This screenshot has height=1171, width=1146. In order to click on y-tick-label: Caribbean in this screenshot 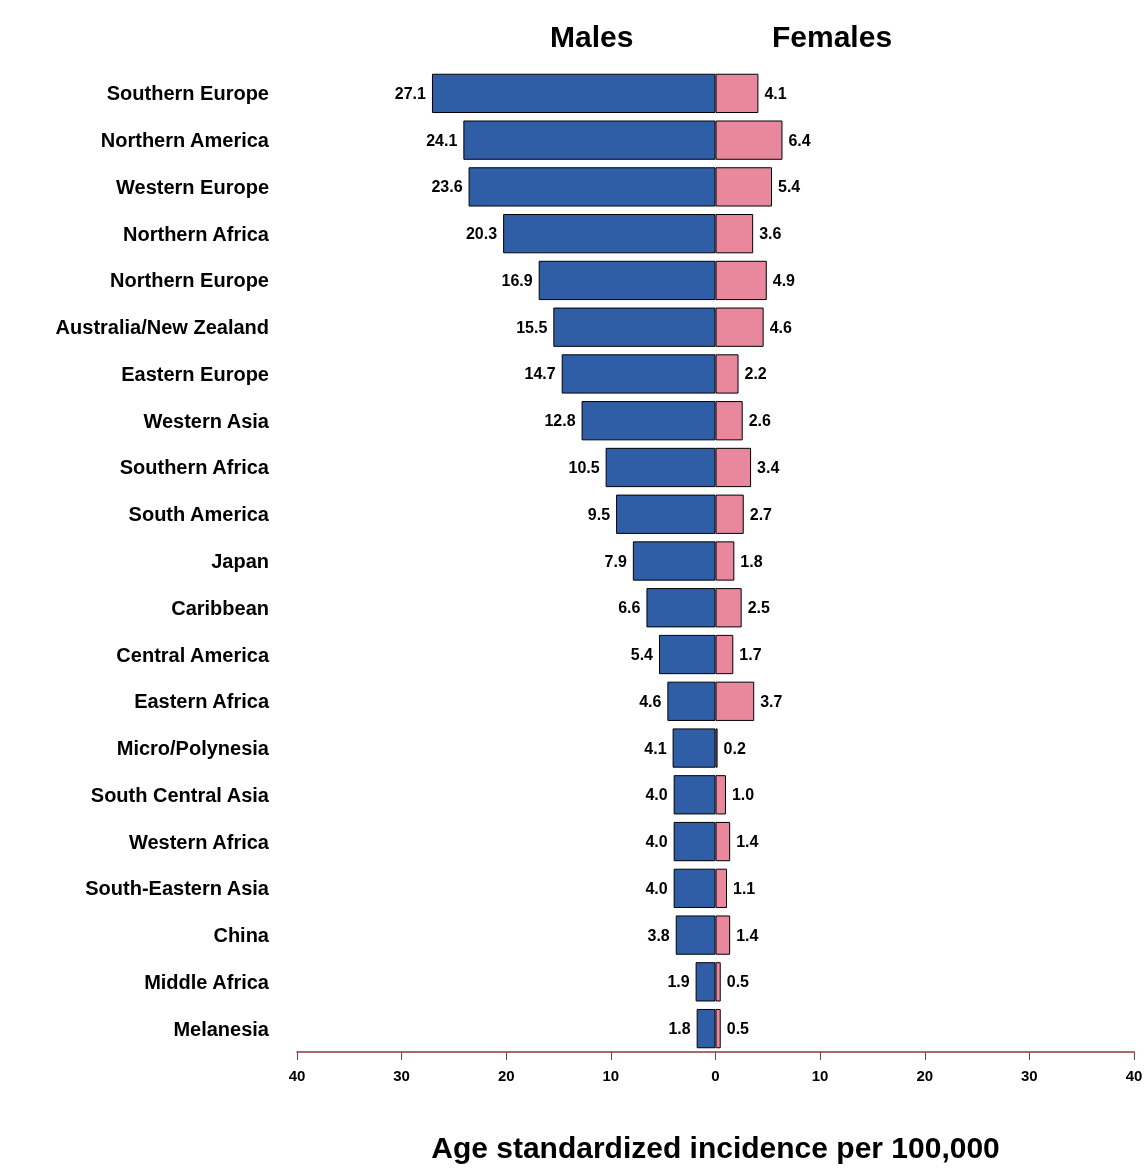, I will do `click(220, 607)`.